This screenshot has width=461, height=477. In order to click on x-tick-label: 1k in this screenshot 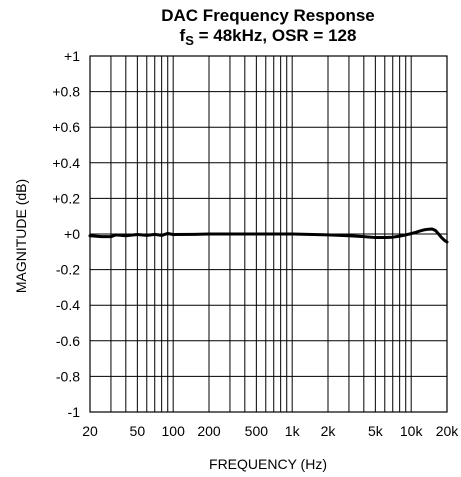, I will do `click(293, 431)`.